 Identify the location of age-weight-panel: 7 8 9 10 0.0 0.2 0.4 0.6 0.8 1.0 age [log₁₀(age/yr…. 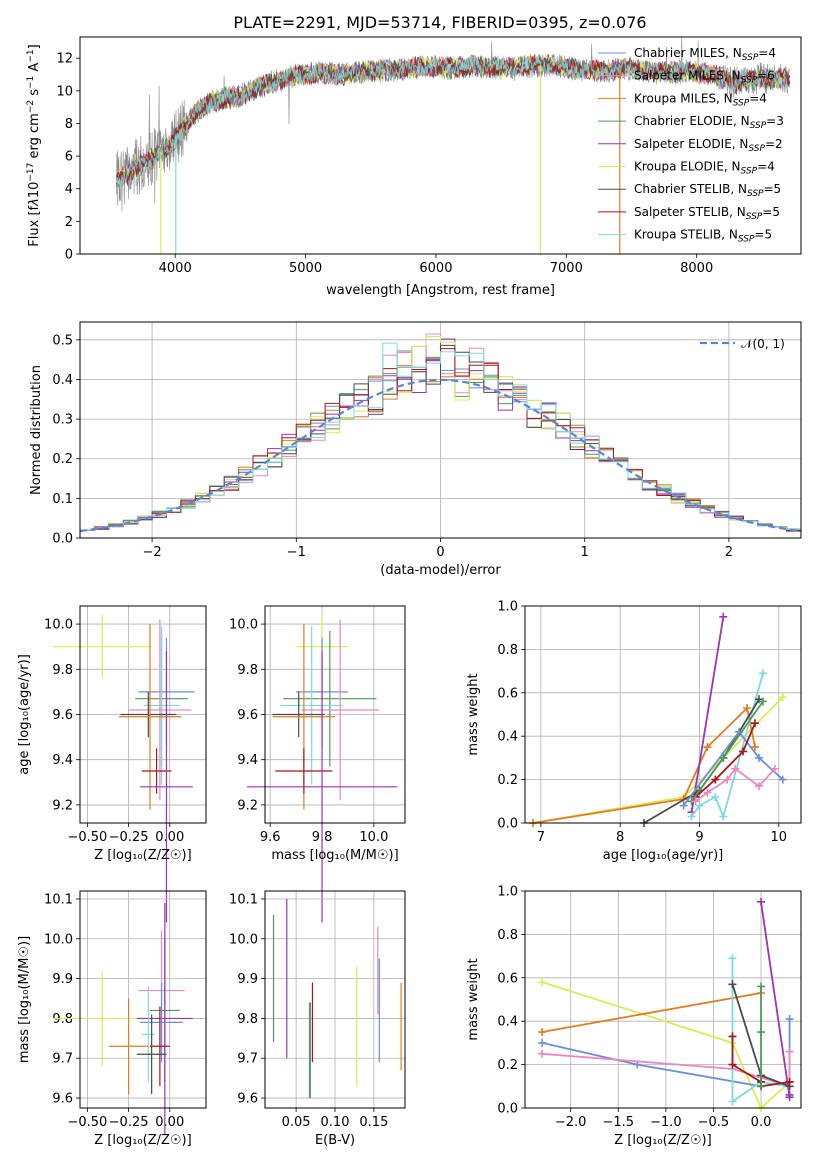
(634, 731).